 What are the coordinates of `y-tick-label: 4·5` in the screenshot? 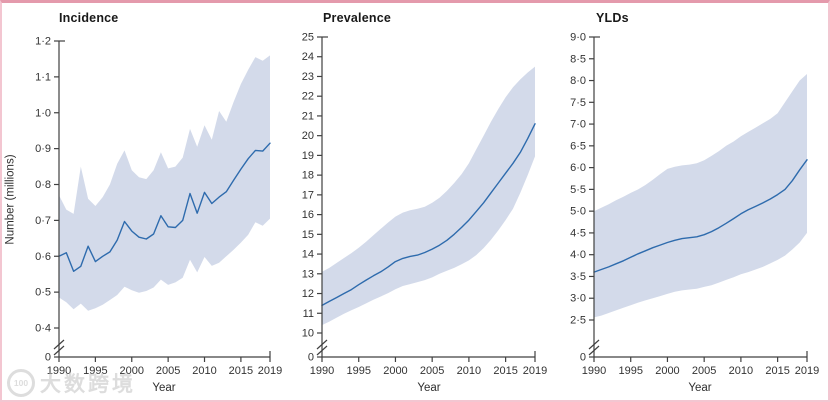 It's located at (578, 233).